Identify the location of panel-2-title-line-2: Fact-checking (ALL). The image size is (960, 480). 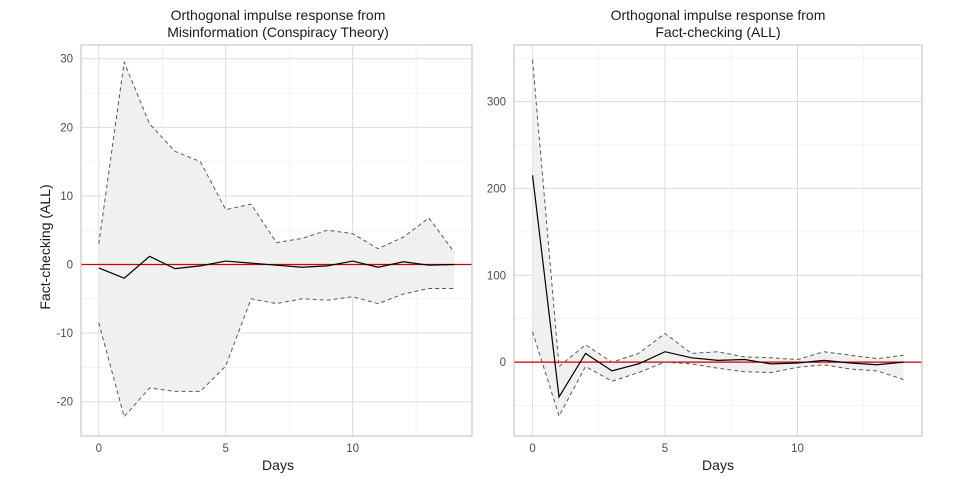
(717, 32).